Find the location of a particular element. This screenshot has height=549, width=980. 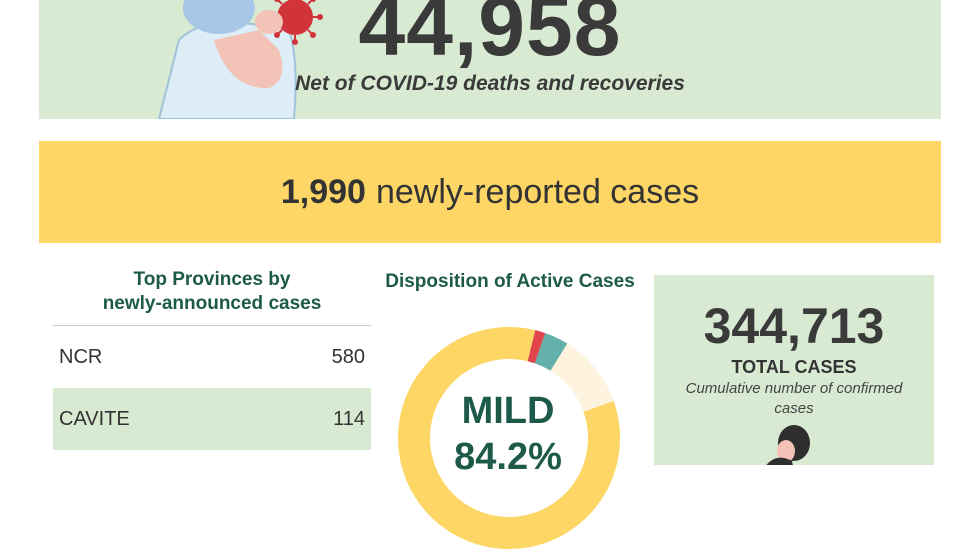

provinces-table: NCR 580 CAVITE 114 is located at coordinates (212, 387).